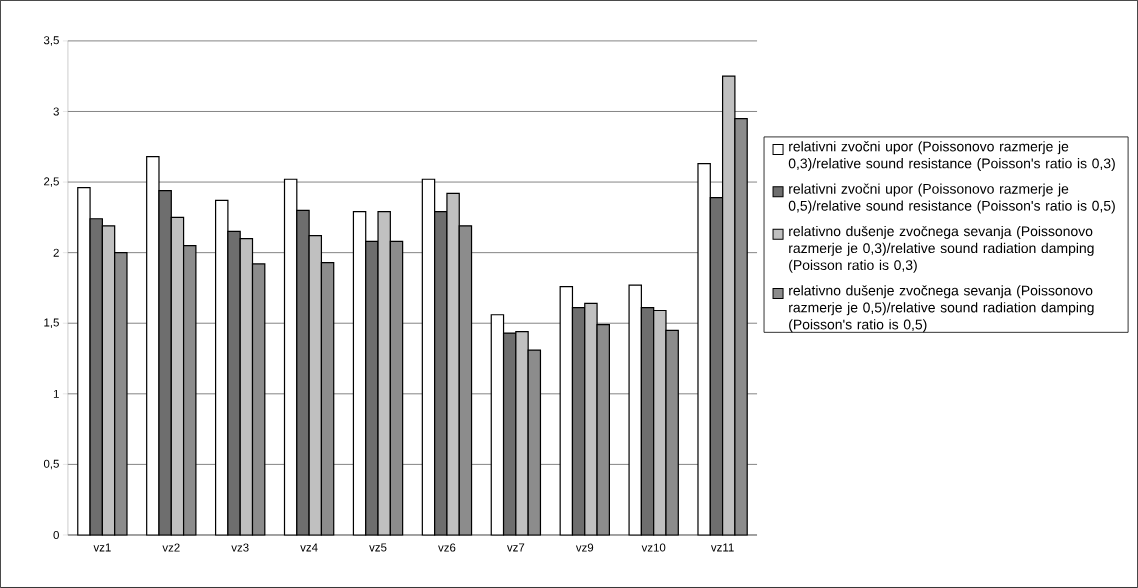 The height and width of the screenshot is (588, 1138). What do you see at coordinates (447, 547) in the screenshot?
I see `x-tick-label: vz6` at bounding box center [447, 547].